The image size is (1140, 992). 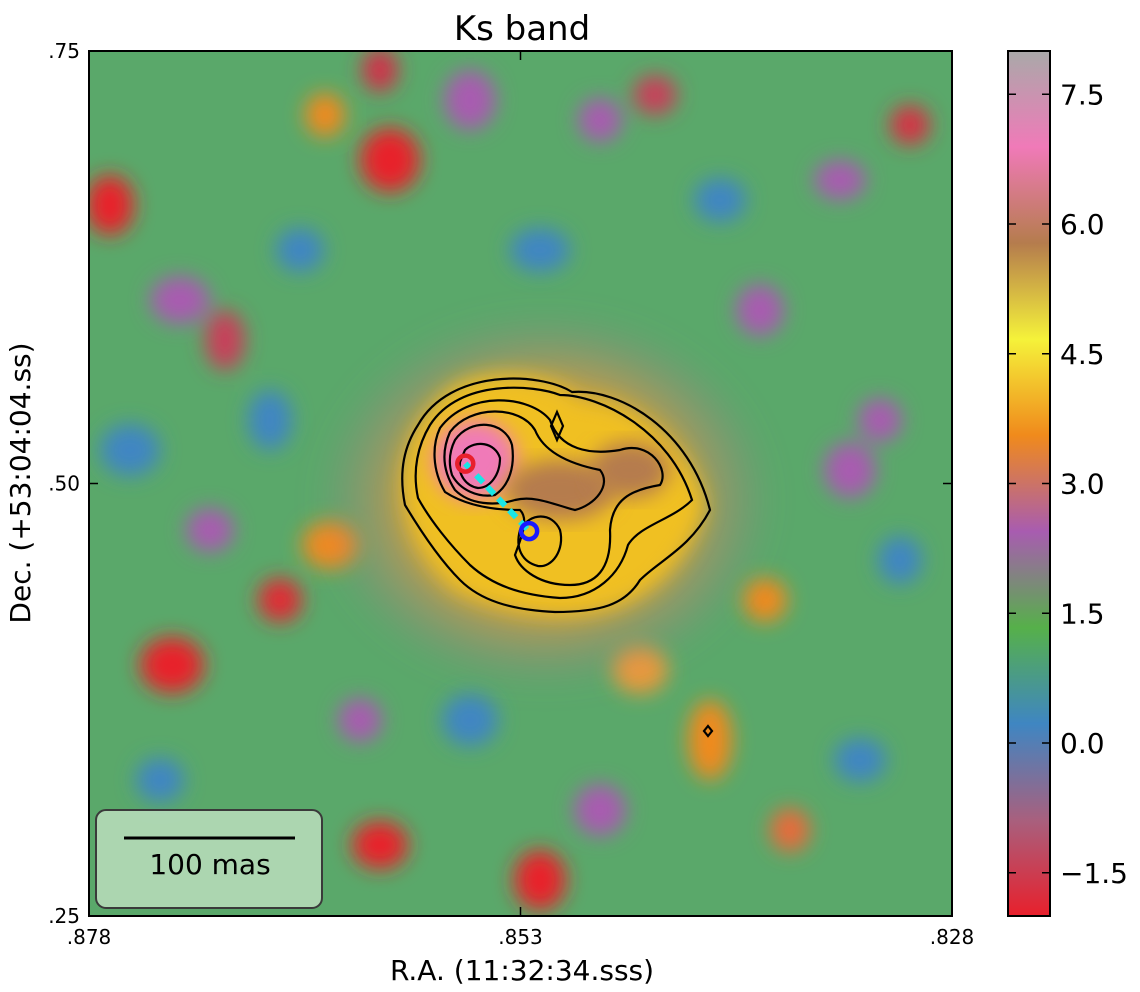 What do you see at coordinates (1082, 613) in the screenshot?
I see `colorbar-tick-label-4: 1.5` at bounding box center [1082, 613].